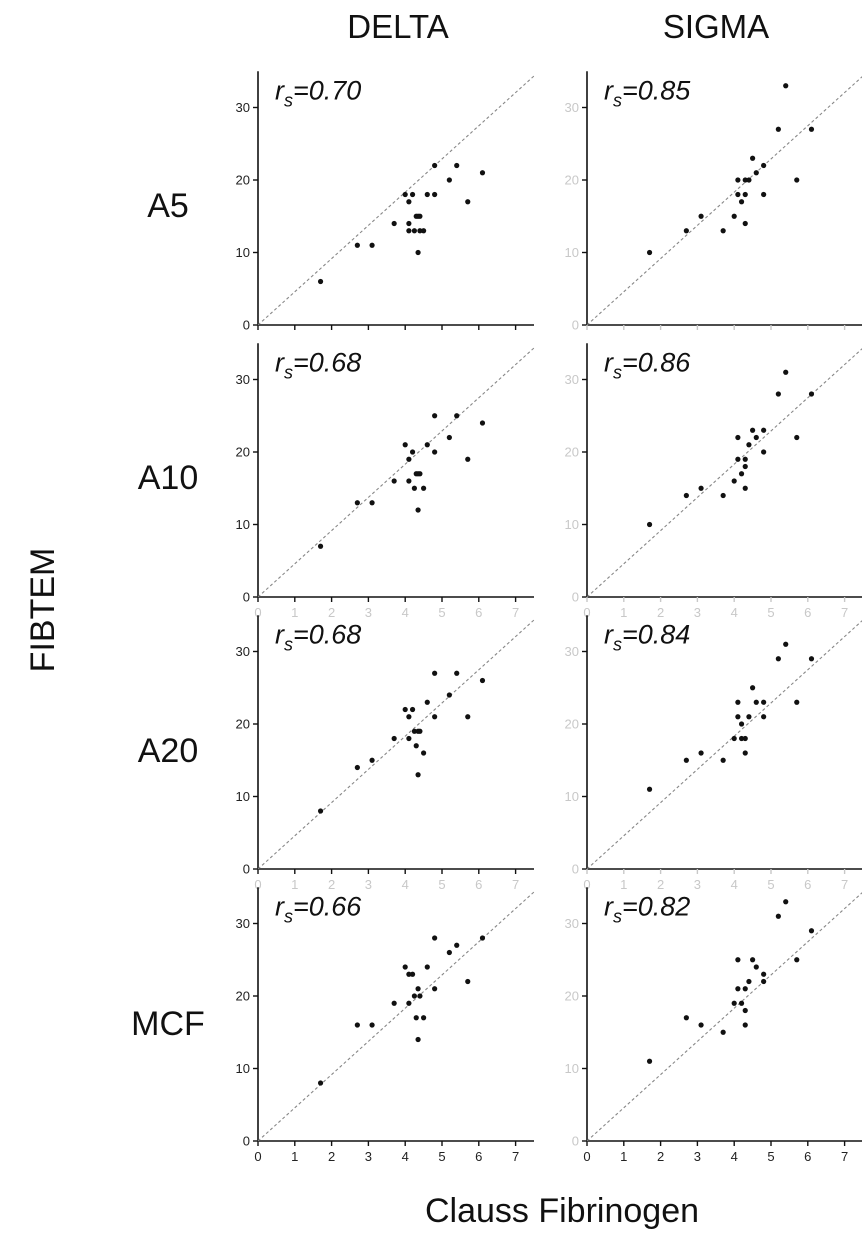 The height and width of the screenshot is (1241, 862). I want to click on x-axis-title: Clauss Fibrinogen, so click(562, 1211).